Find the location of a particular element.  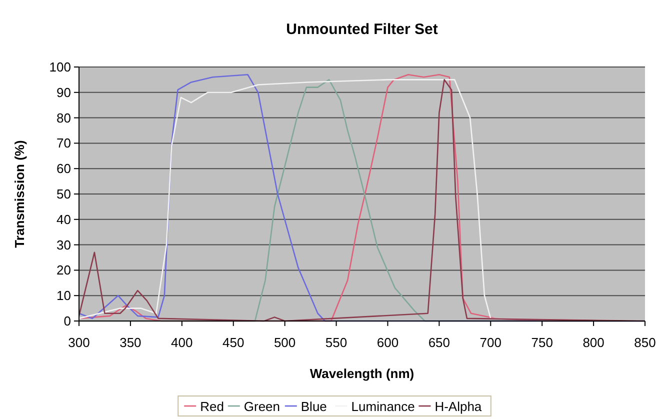

x-tick-label: 850 is located at coordinates (645, 342).